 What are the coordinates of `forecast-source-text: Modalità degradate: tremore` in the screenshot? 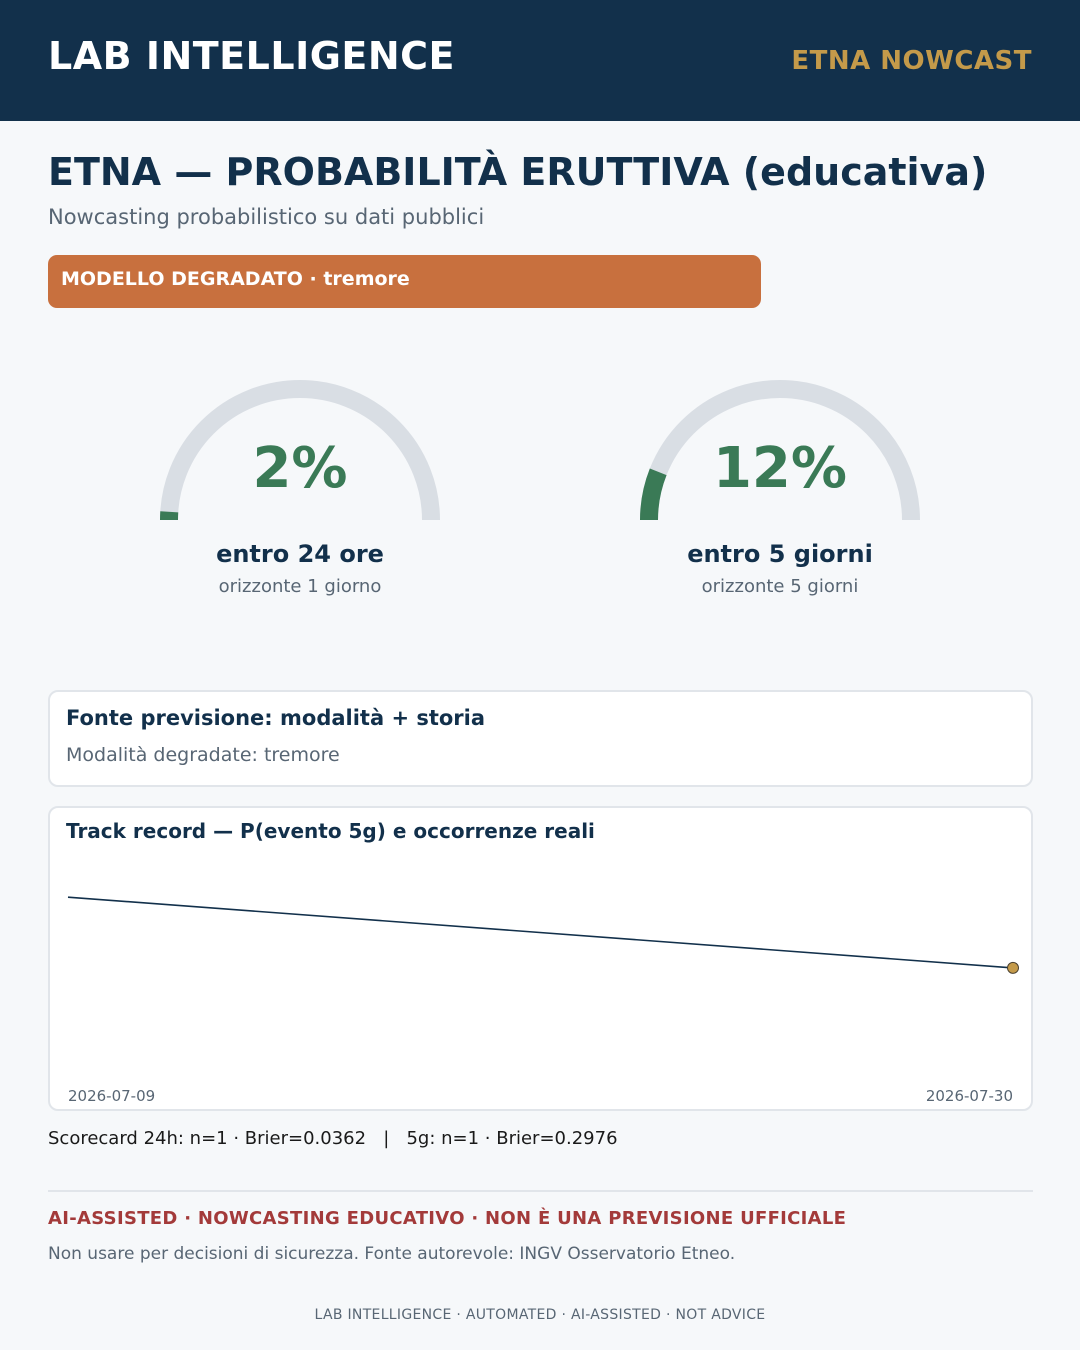 It's located at (203, 755).